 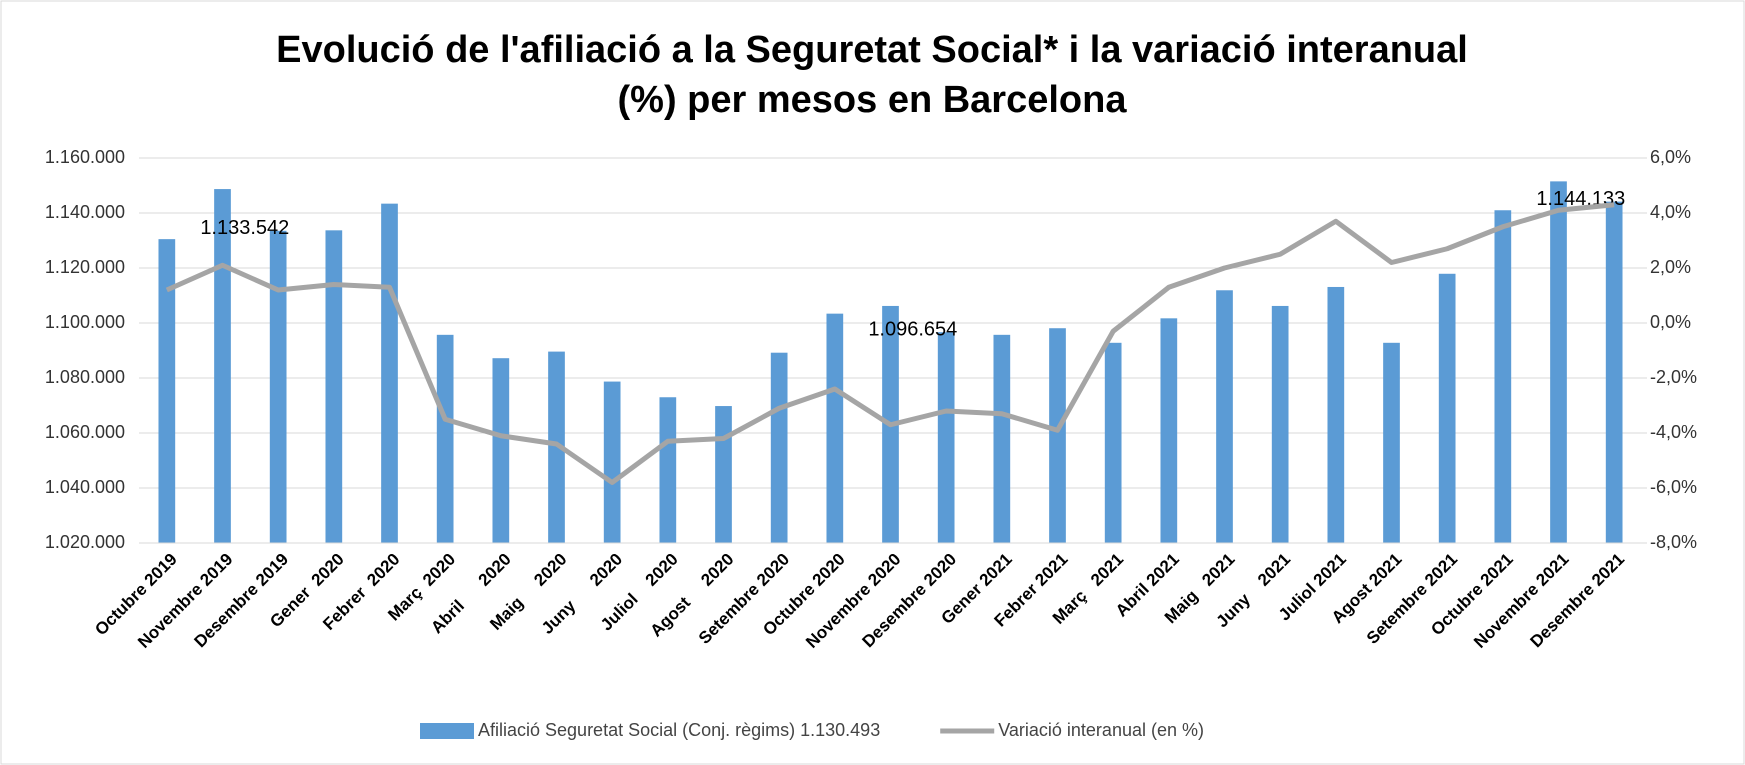 What do you see at coordinates (1673, 377) in the screenshot?
I see `y2-tick-label: -2,0%` at bounding box center [1673, 377].